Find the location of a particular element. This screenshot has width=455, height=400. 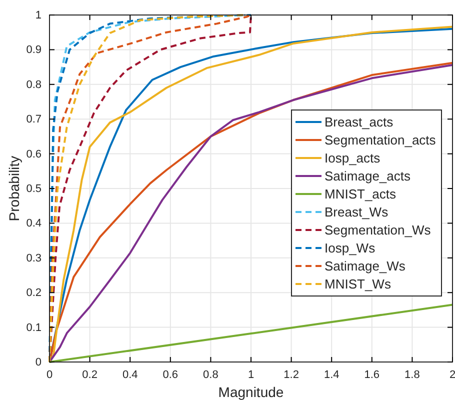

y-tick-label: 0.6 is located at coordinates (34, 154).